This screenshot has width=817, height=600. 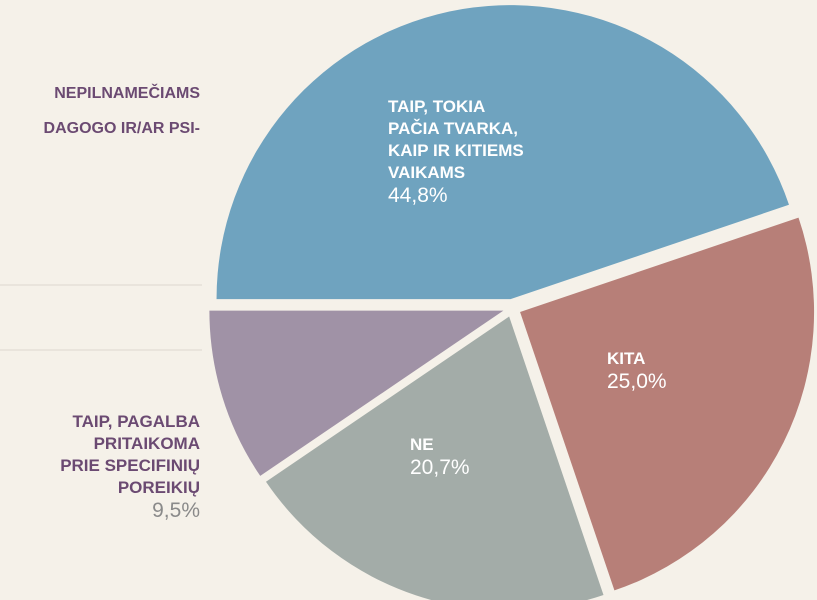 I want to click on category-label: TAIP, TOKIA, so click(x=436, y=106).